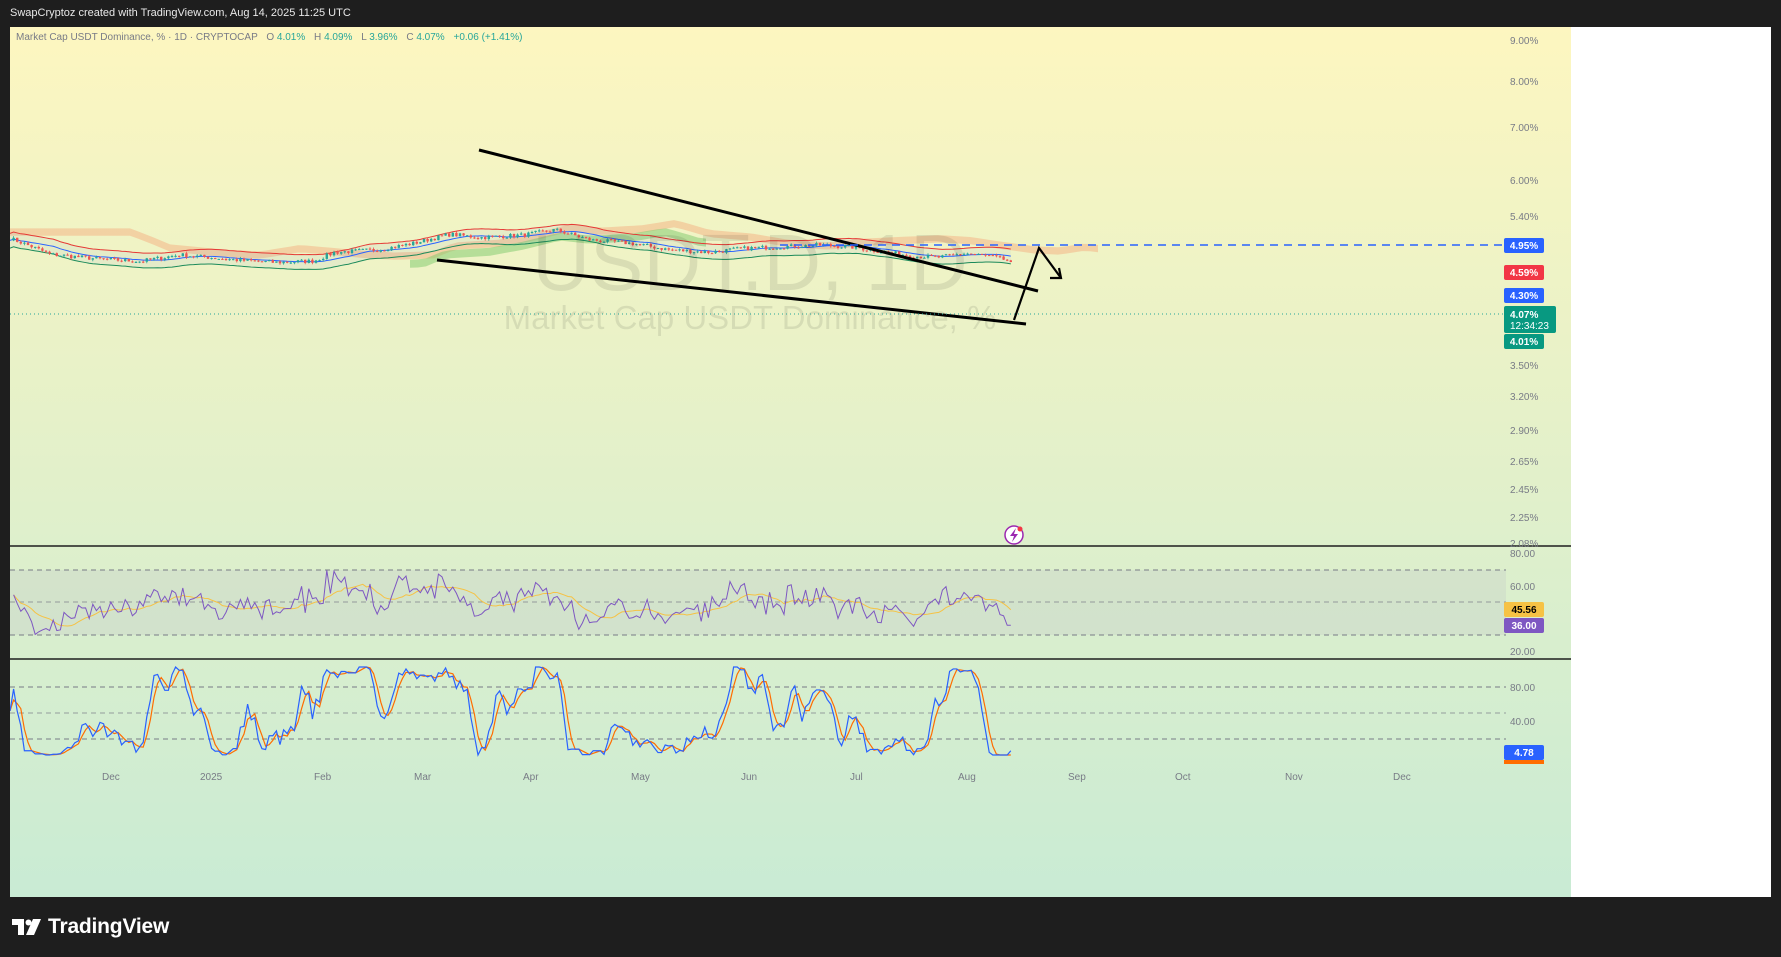 This screenshot has height=957, width=1781. What do you see at coordinates (111, 777) in the screenshot?
I see `time-tick: Dec` at bounding box center [111, 777].